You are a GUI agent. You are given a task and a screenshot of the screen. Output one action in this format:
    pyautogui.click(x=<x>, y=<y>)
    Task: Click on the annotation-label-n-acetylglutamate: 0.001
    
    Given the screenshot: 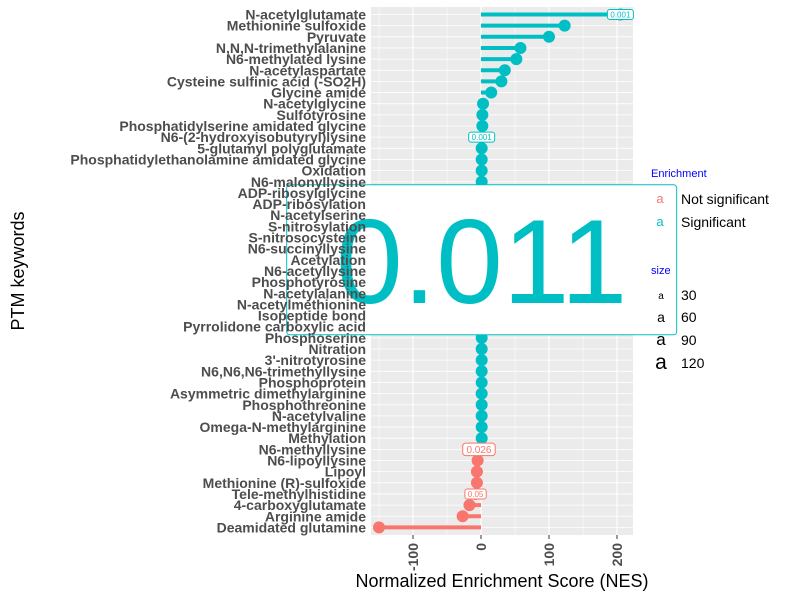 What is the action you would take?
    pyautogui.click(x=620, y=14)
    